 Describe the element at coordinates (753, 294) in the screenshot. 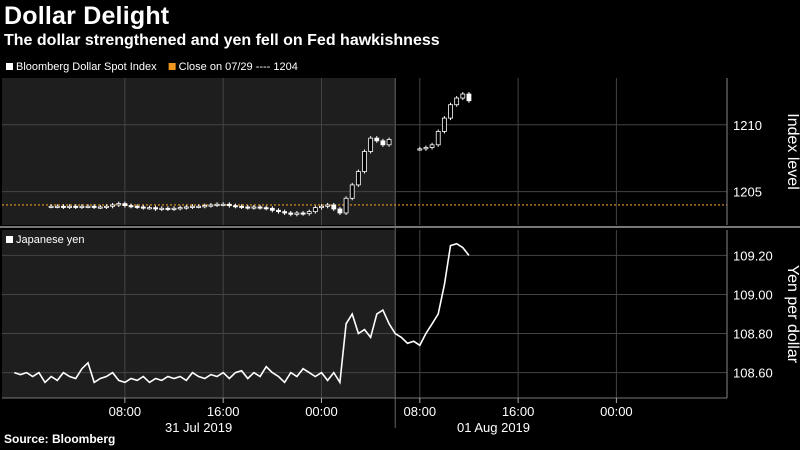

I see `ytick-bottom: 109.00` at that location.